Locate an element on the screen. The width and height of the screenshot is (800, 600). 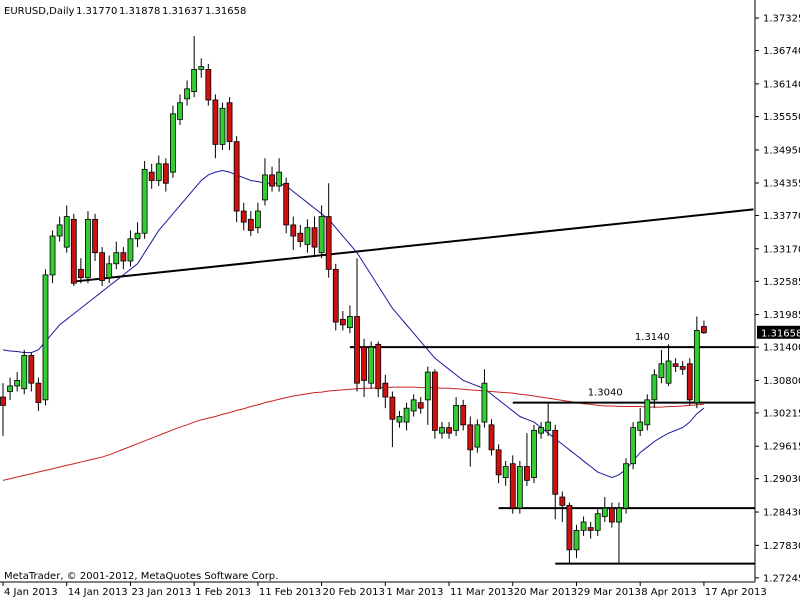
y-tick-label: 1.31400 is located at coordinates (781, 348).